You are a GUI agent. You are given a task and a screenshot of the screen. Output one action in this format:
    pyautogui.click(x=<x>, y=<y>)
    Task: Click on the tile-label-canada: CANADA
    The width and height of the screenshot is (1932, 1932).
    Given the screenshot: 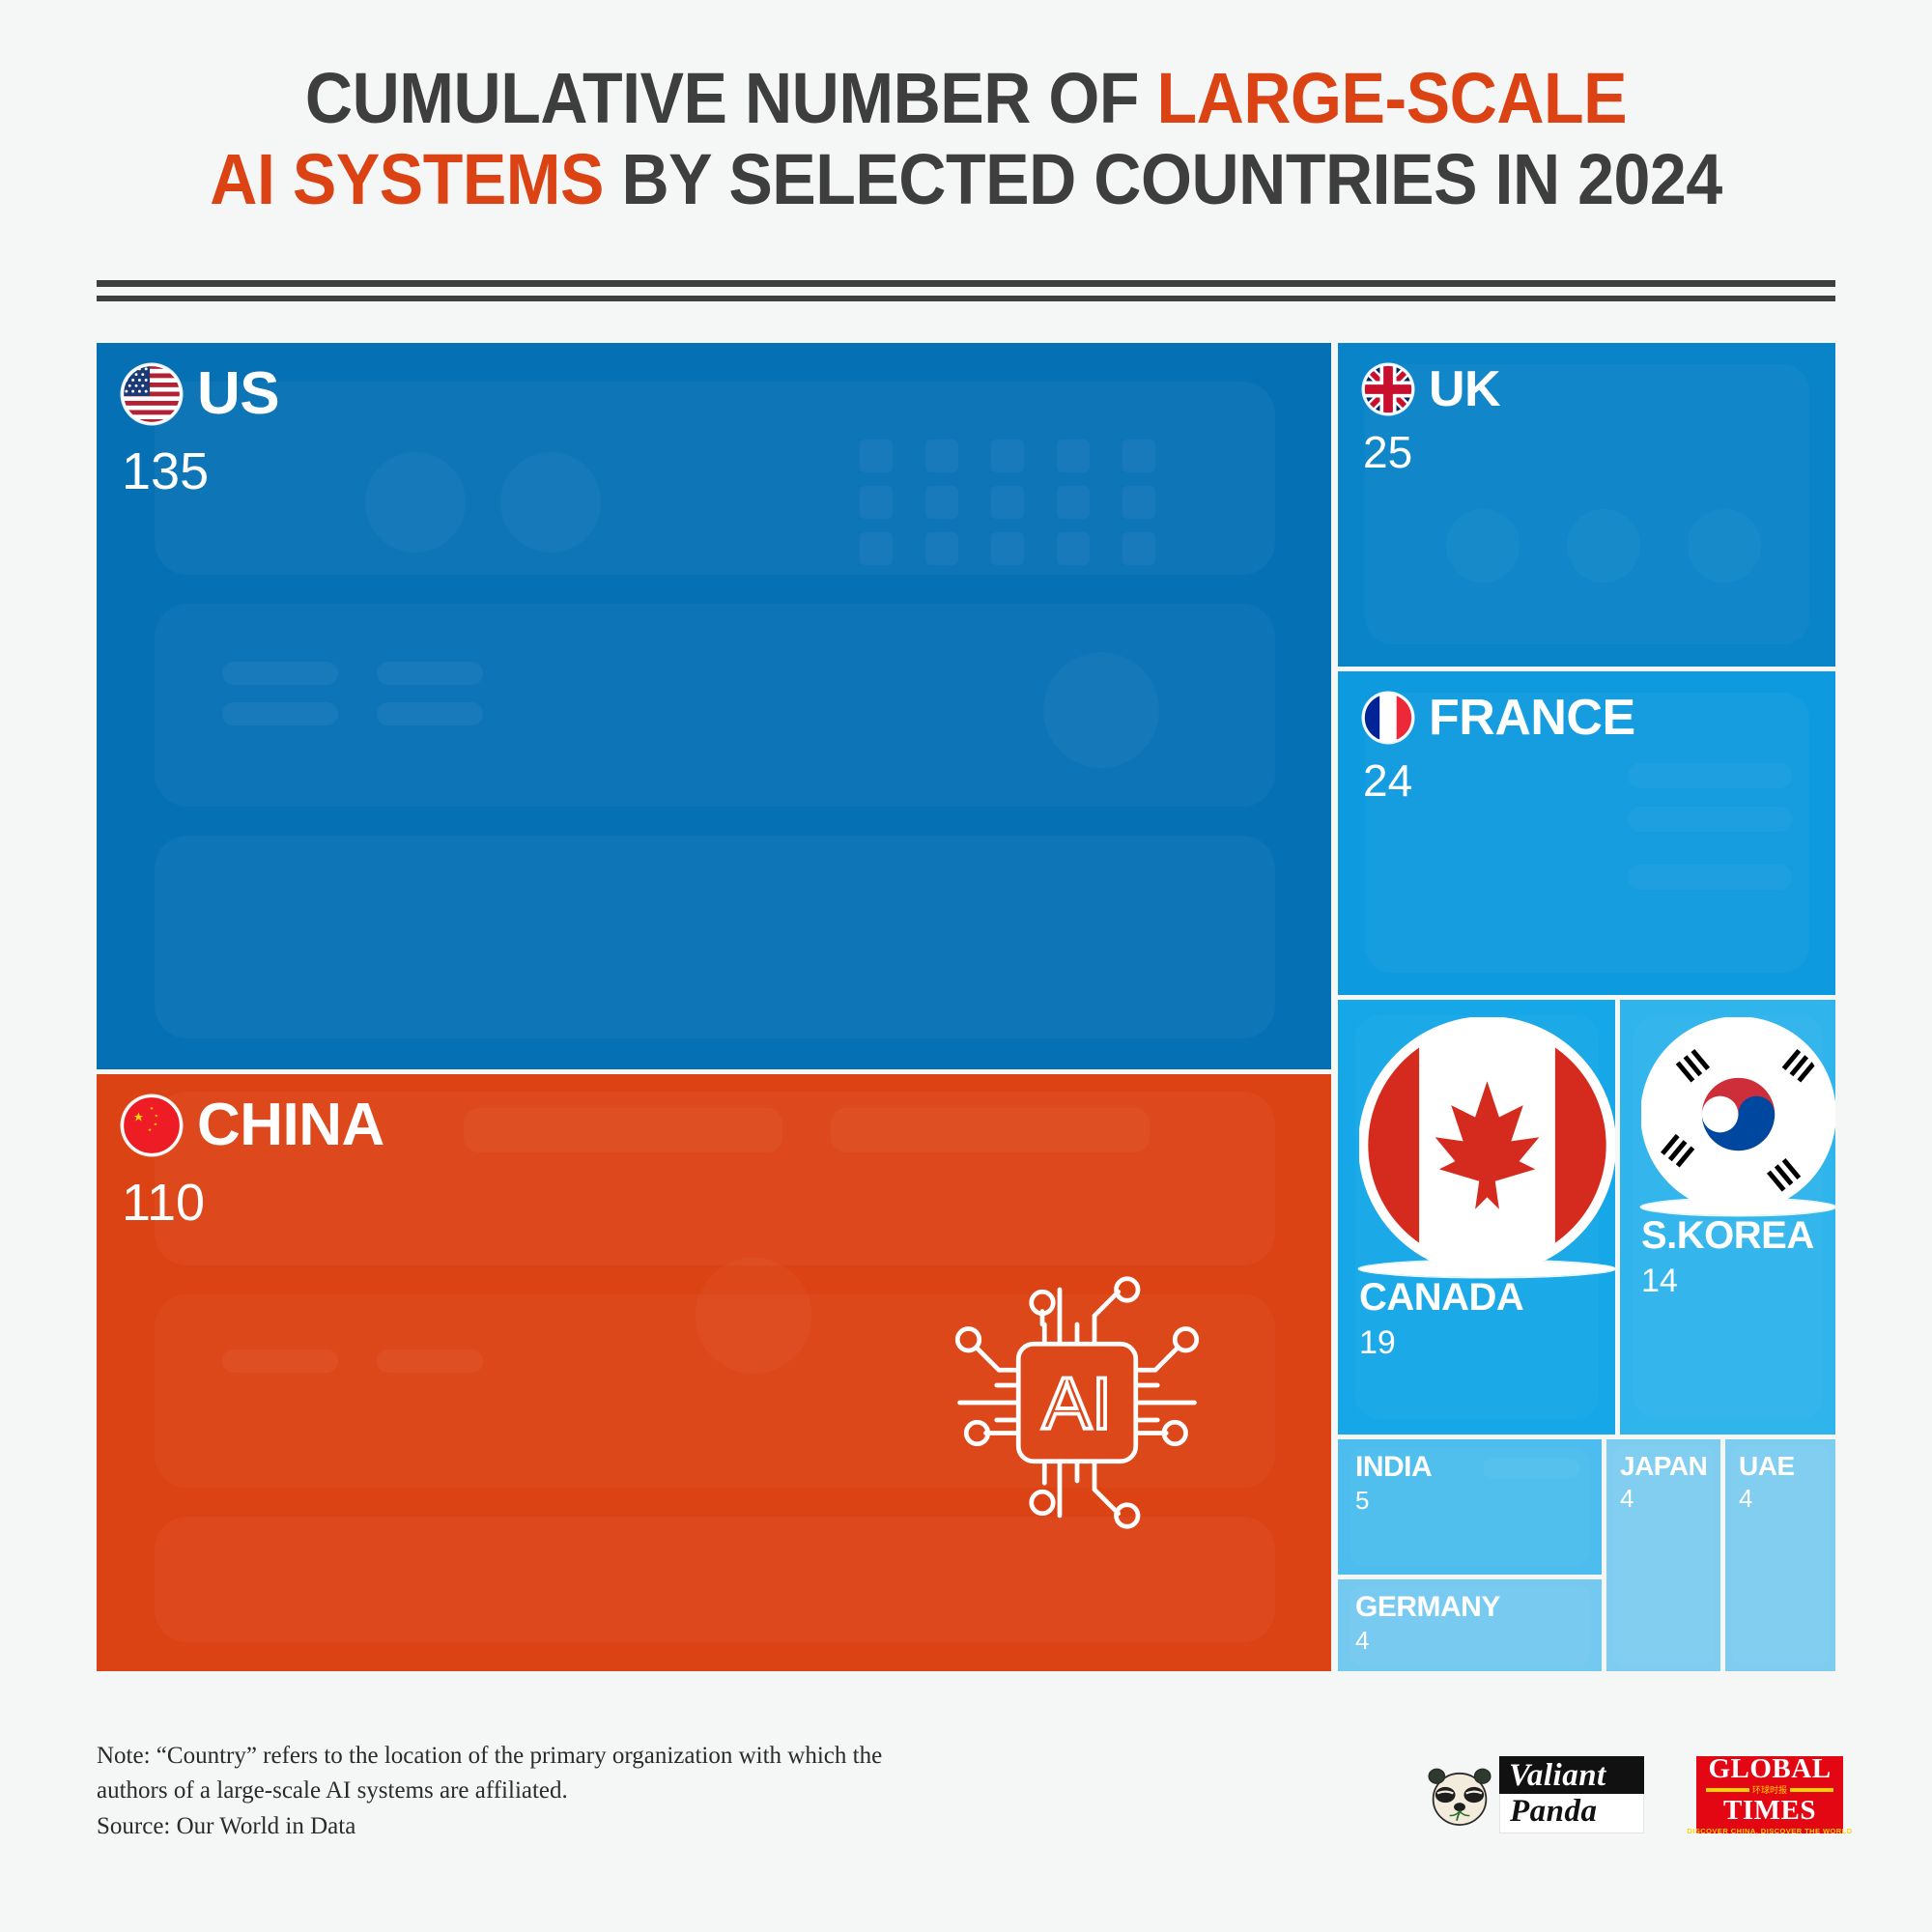 What is the action you would take?
    pyautogui.click(x=1441, y=1297)
    